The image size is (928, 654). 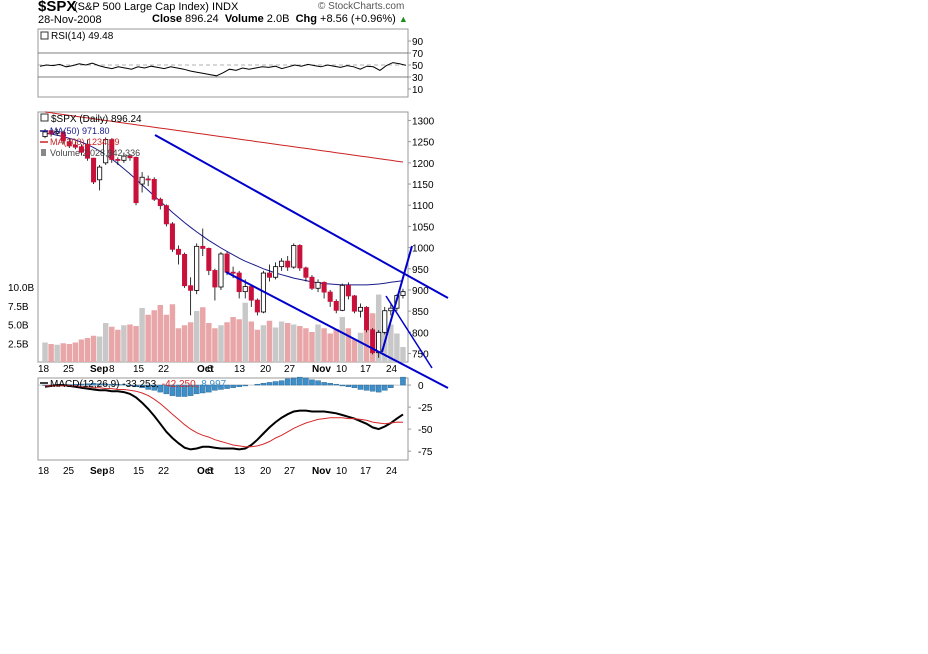 What do you see at coordinates (139, 471) in the screenshot?
I see `macd-x-label: 15` at bounding box center [139, 471].